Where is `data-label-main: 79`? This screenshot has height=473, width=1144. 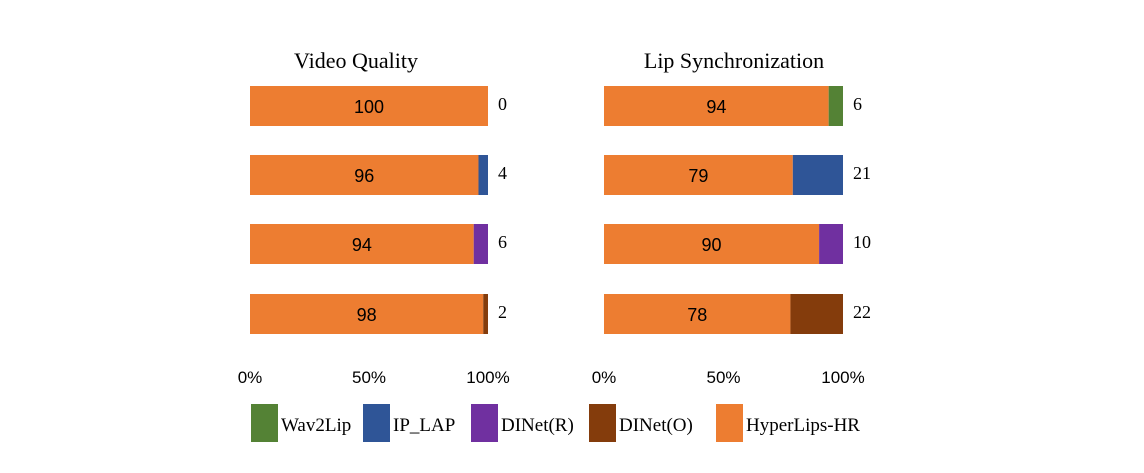 data-label-main: 79 is located at coordinates (698, 176).